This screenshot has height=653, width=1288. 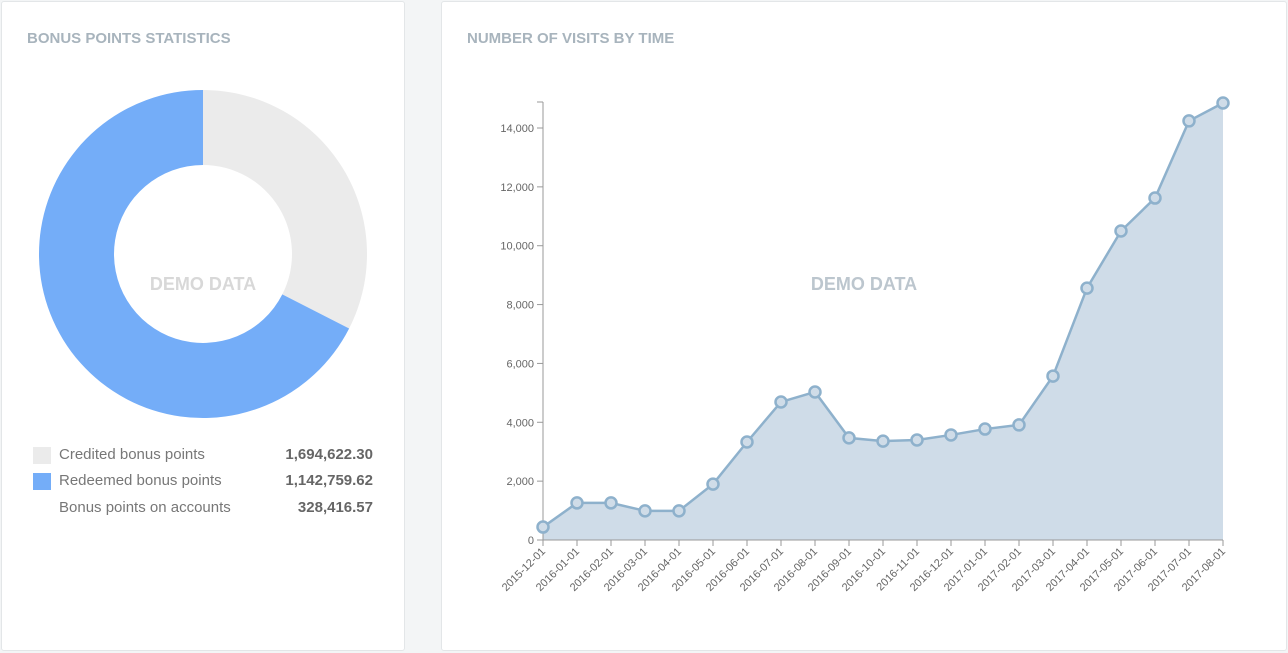 I want to click on legend-item-credited: Credited bonus points 1,694,622.30, so click(x=203, y=456).